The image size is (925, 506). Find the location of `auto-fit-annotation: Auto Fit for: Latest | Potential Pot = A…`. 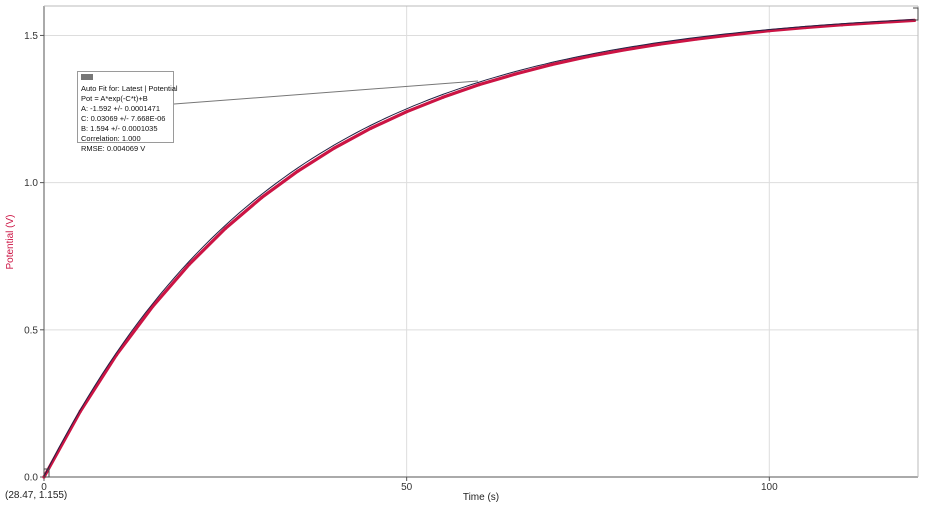

auto-fit-annotation: Auto Fit for: Latest | Potential Pot = A… is located at coordinates (127, 112).